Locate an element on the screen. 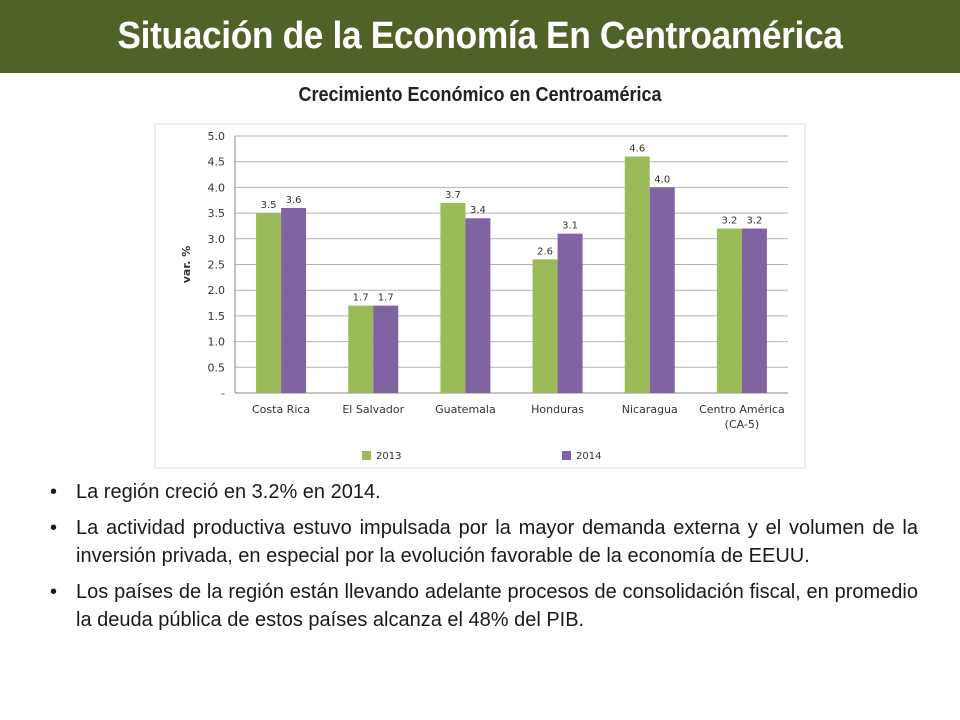 The image size is (960, 720). data-label: 4.0 is located at coordinates (662, 179).